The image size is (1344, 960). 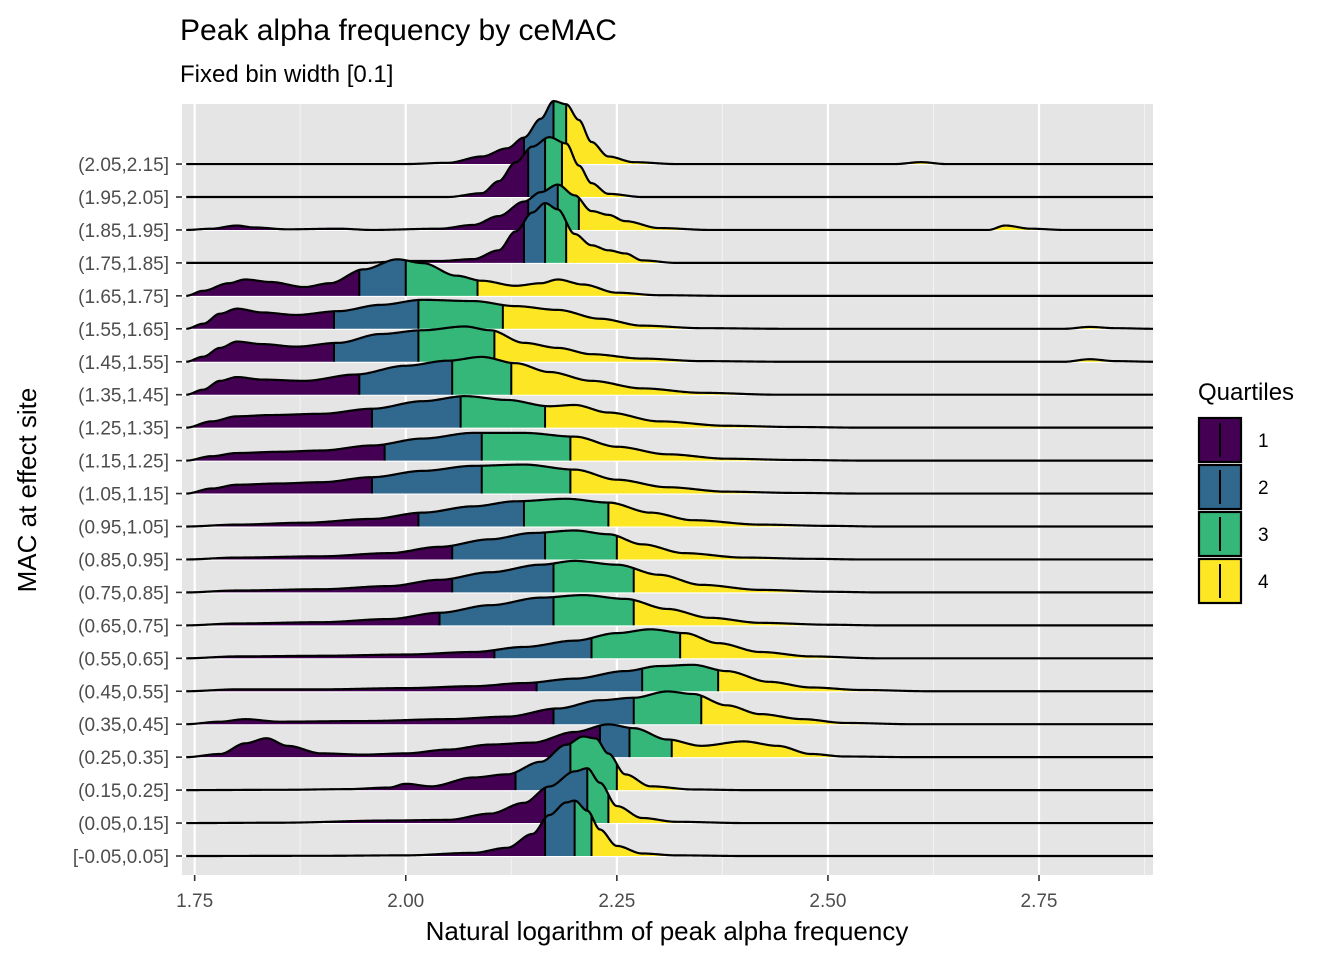 What do you see at coordinates (123, 396) in the screenshot?
I see `y-tick-label: (1.35,1.45]` at bounding box center [123, 396].